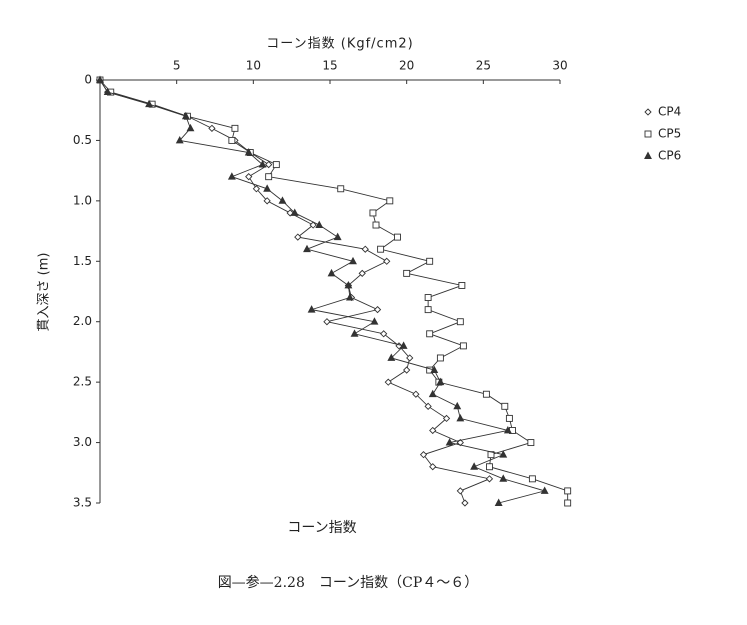 This screenshot has height=625, width=747. What do you see at coordinates (669, 156) in the screenshot?
I see `legend-label: CP6` at bounding box center [669, 156].